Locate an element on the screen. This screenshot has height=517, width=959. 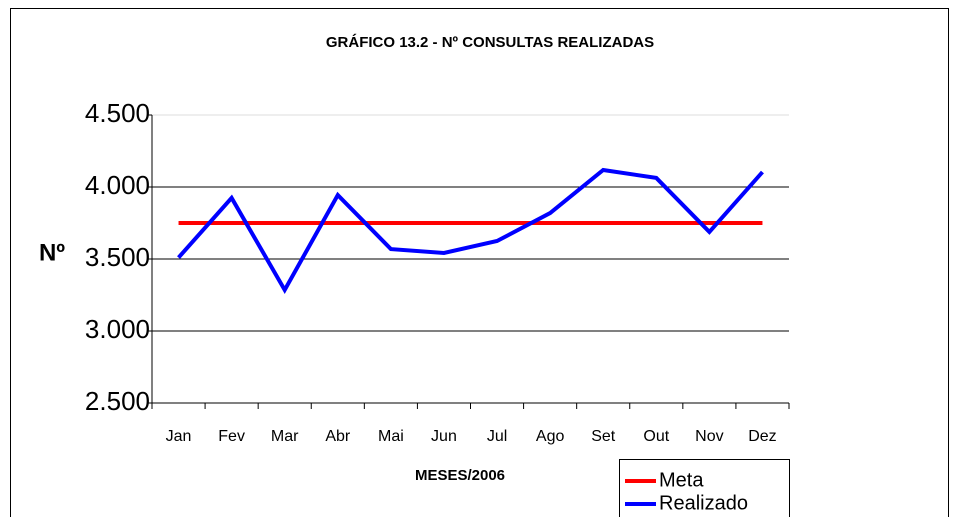
y-tick-label: 2.500 is located at coordinates (117, 401).